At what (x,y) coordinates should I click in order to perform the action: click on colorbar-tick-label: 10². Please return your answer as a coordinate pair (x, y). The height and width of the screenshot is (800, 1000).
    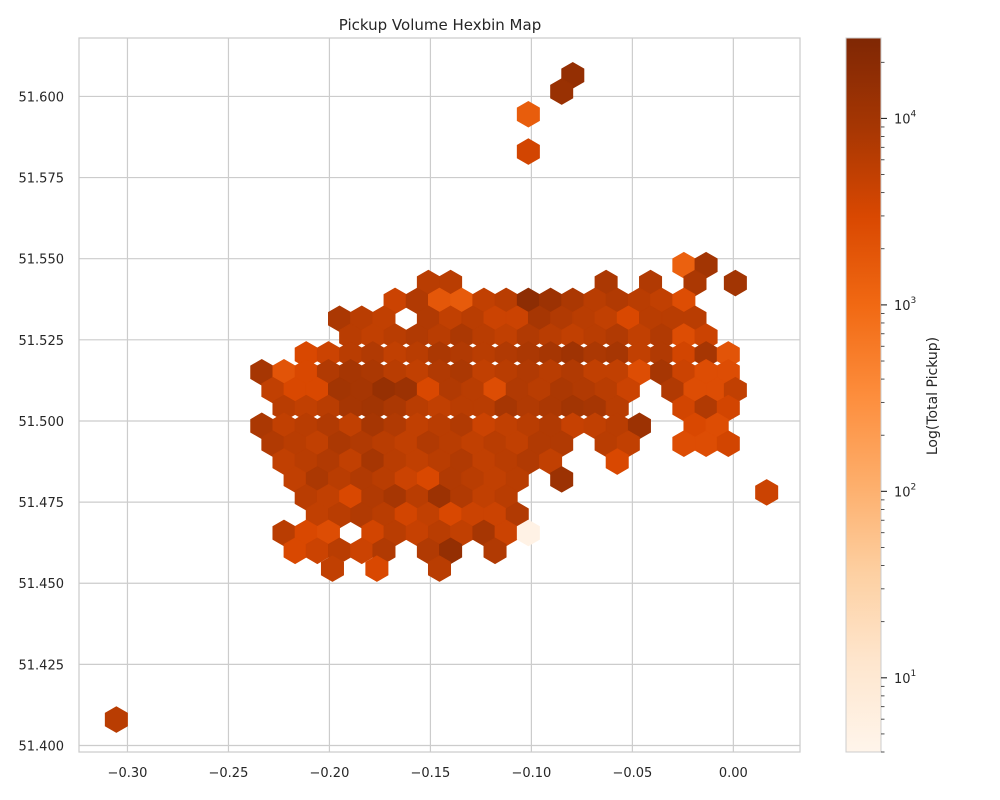
    Looking at the image, I should click on (905, 491).